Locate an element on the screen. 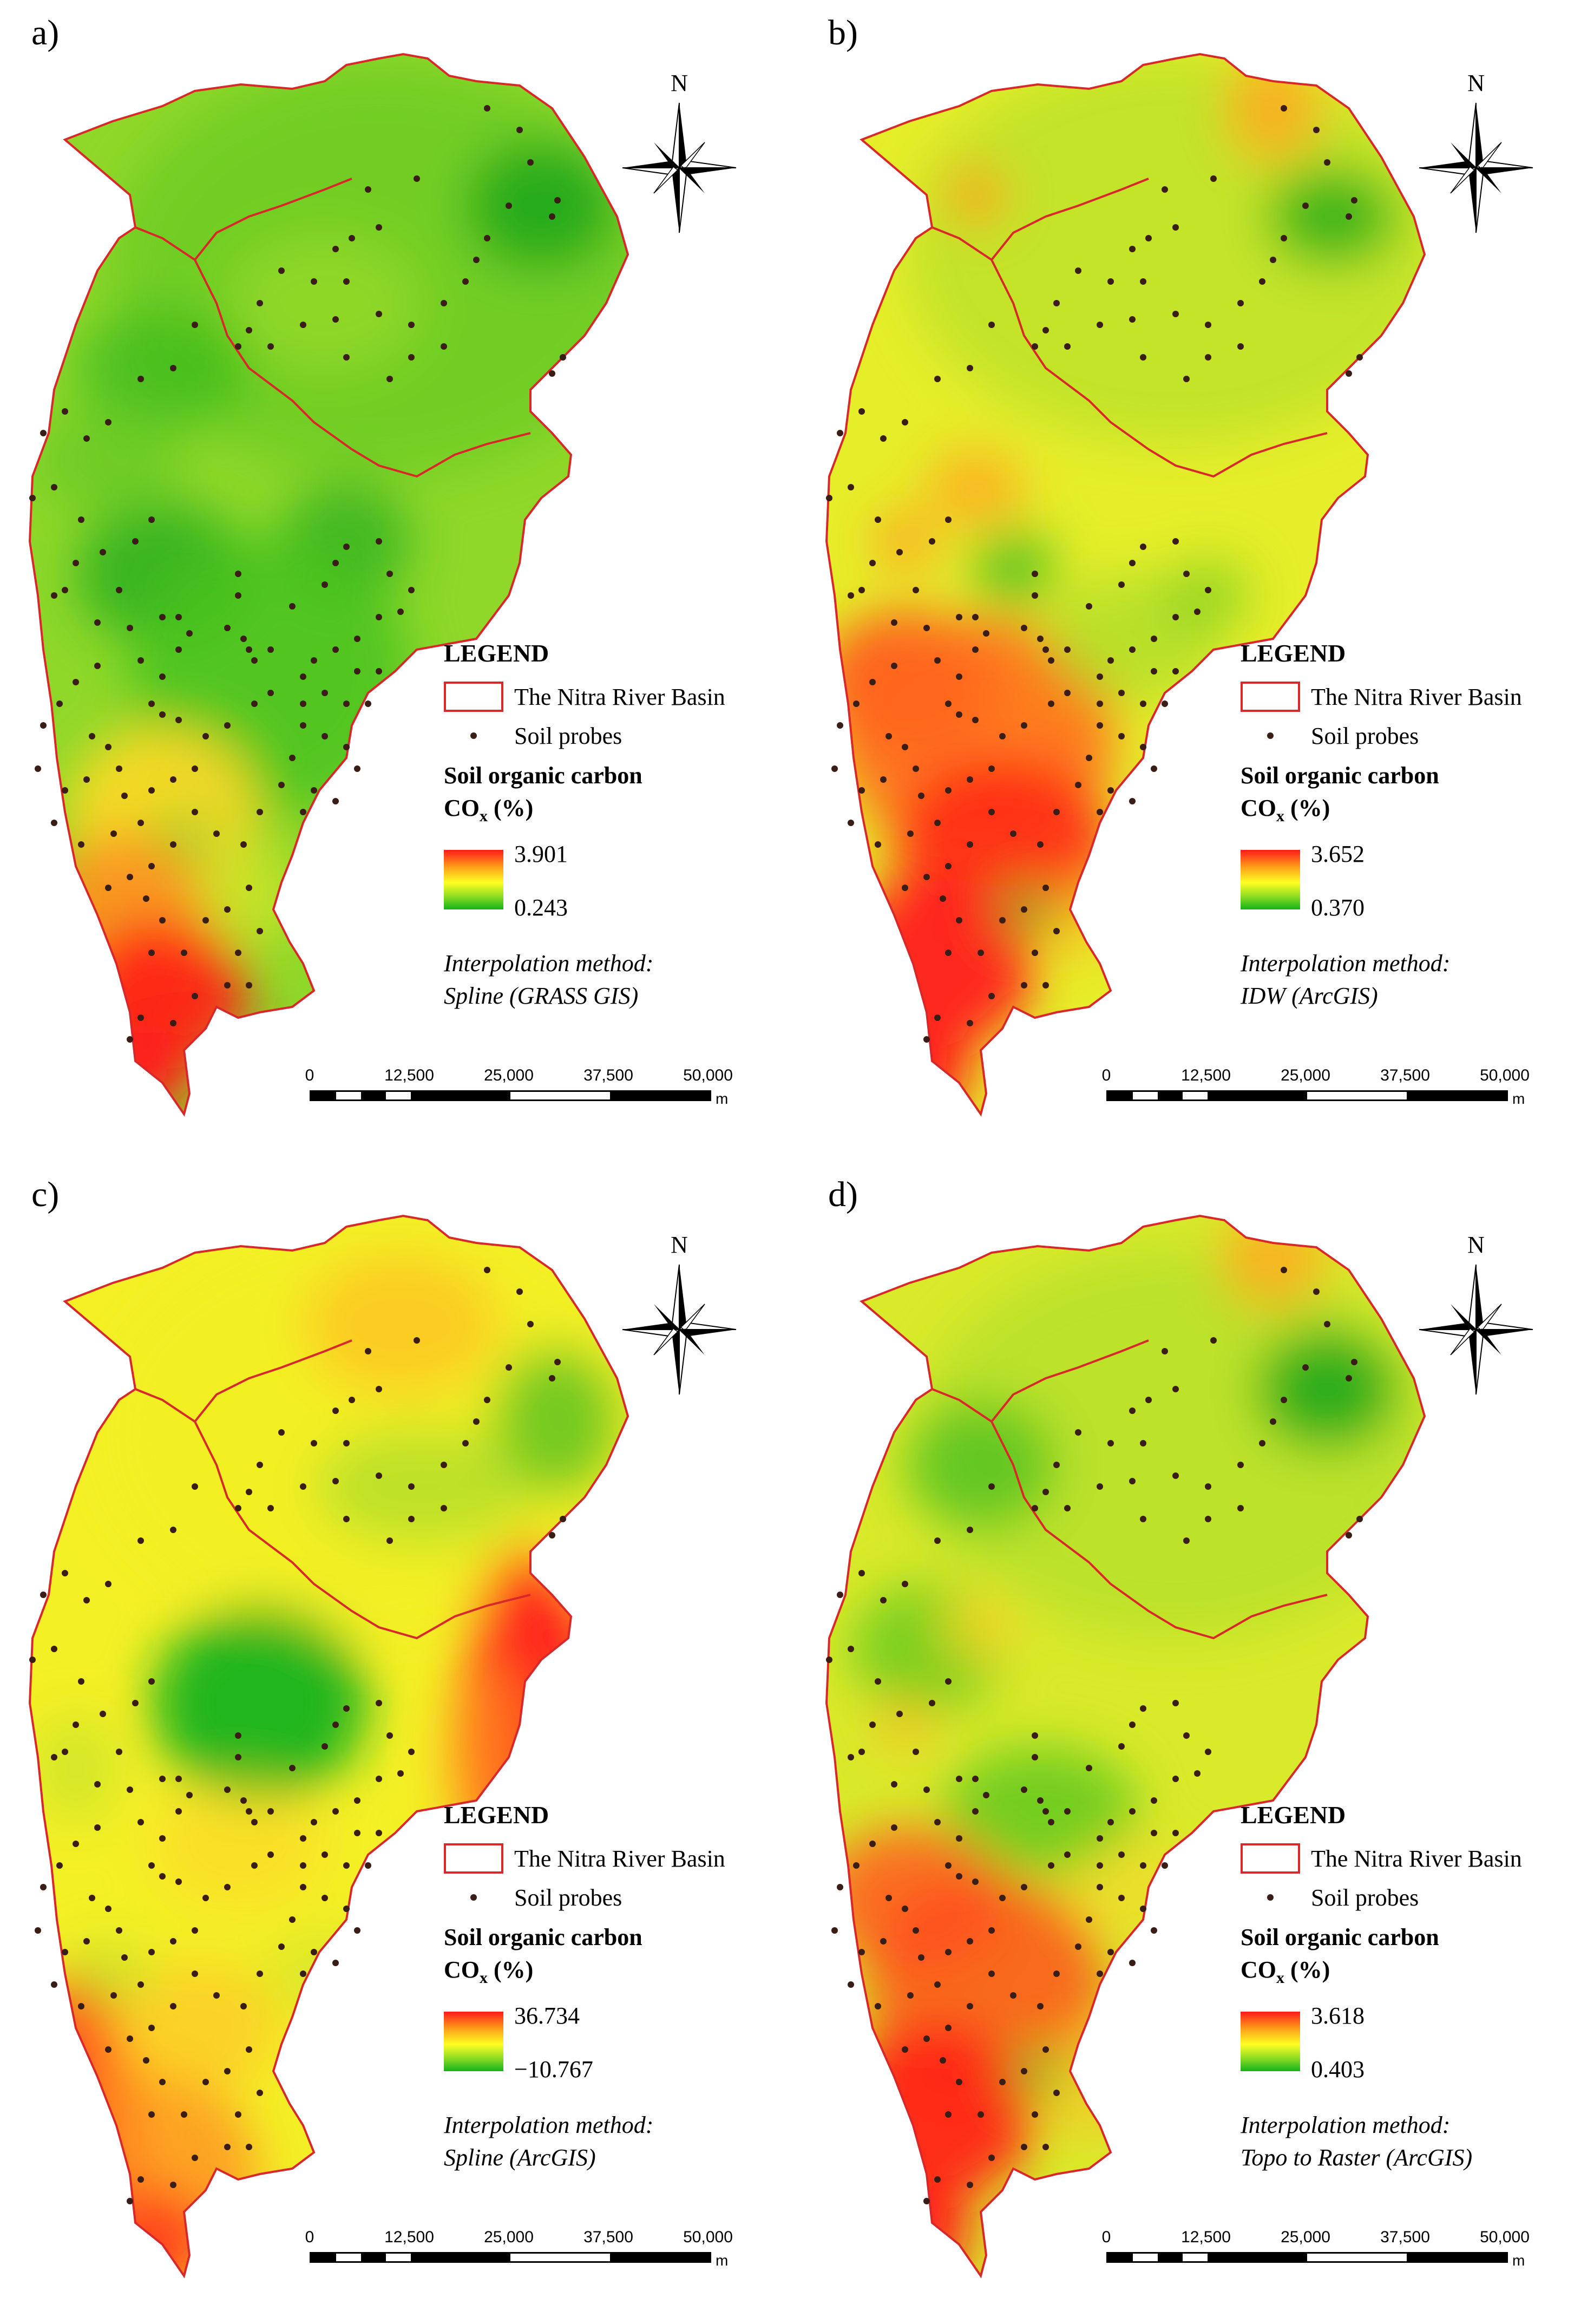 The height and width of the screenshot is (2324, 1594). scale-tick-label: 25,000 is located at coordinates (1305, 1075).